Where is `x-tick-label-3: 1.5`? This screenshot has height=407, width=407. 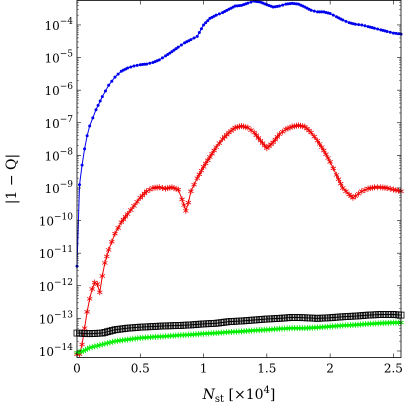
x-tick-label-3: 1.5 is located at coordinates (266, 369).